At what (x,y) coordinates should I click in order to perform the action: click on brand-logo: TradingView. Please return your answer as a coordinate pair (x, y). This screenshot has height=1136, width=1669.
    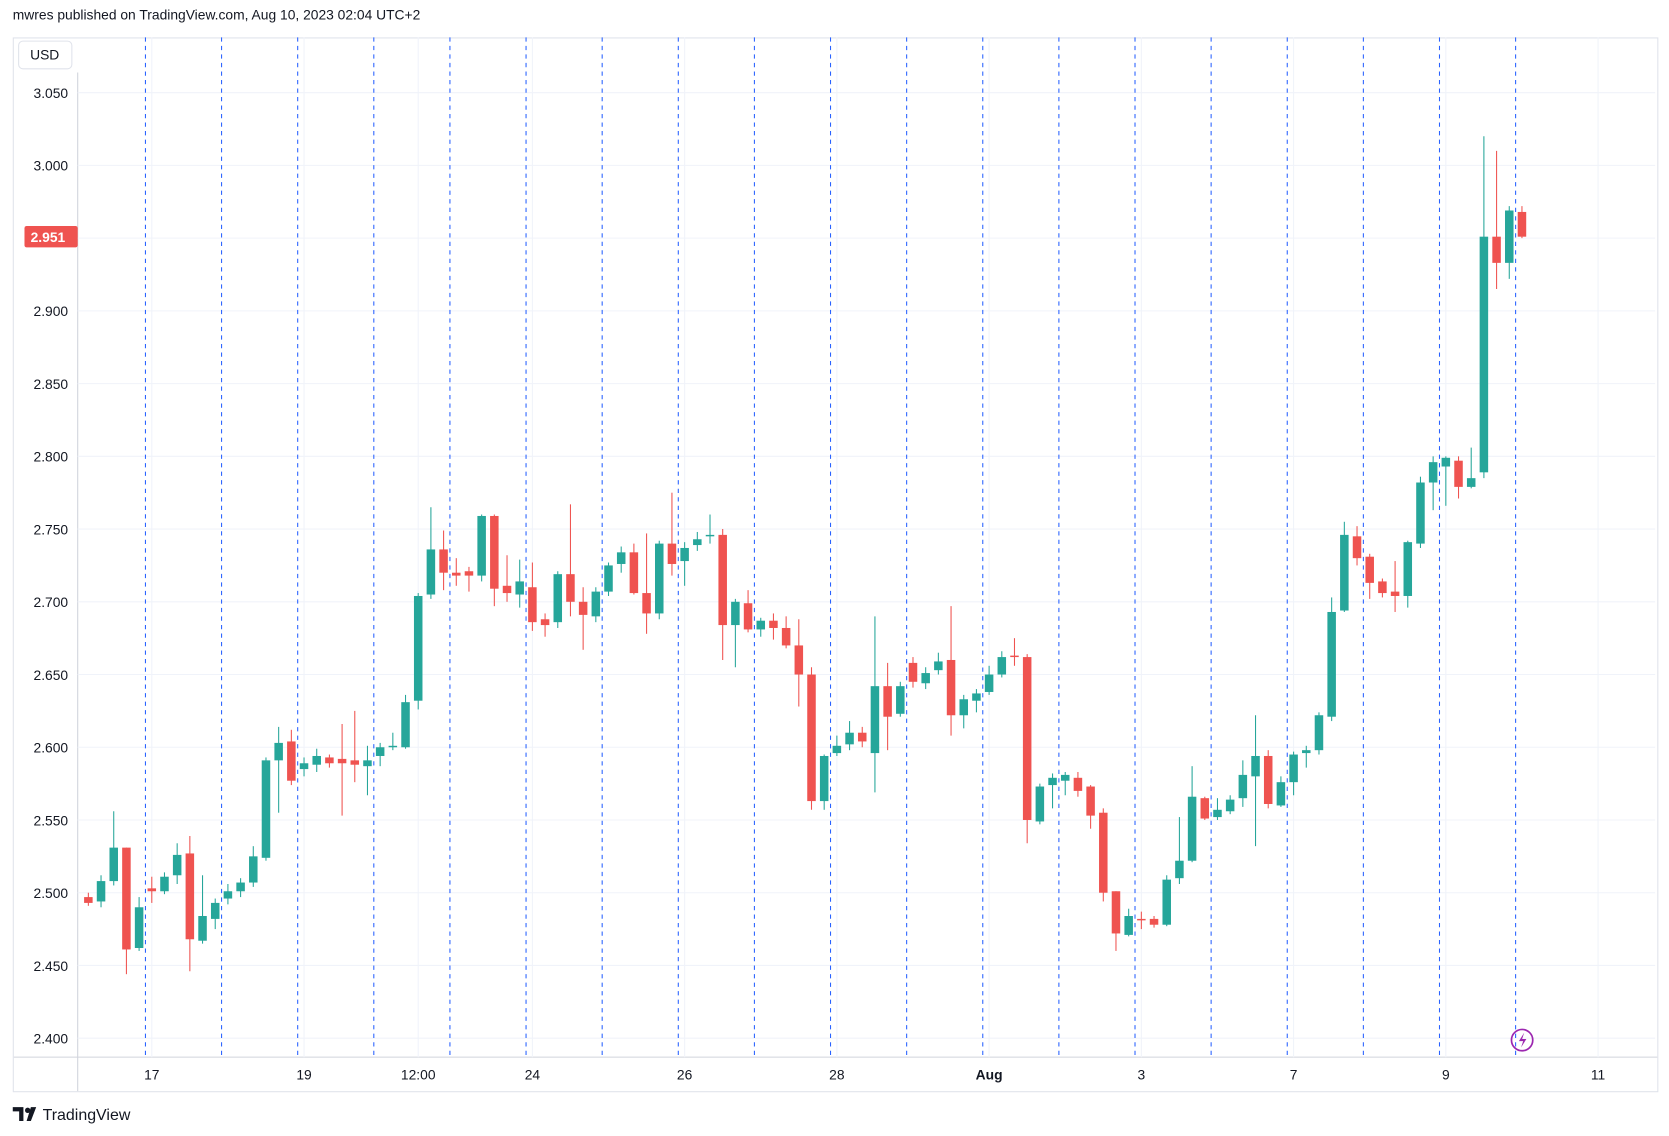
    Looking at the image, I should click on (71, 1115).